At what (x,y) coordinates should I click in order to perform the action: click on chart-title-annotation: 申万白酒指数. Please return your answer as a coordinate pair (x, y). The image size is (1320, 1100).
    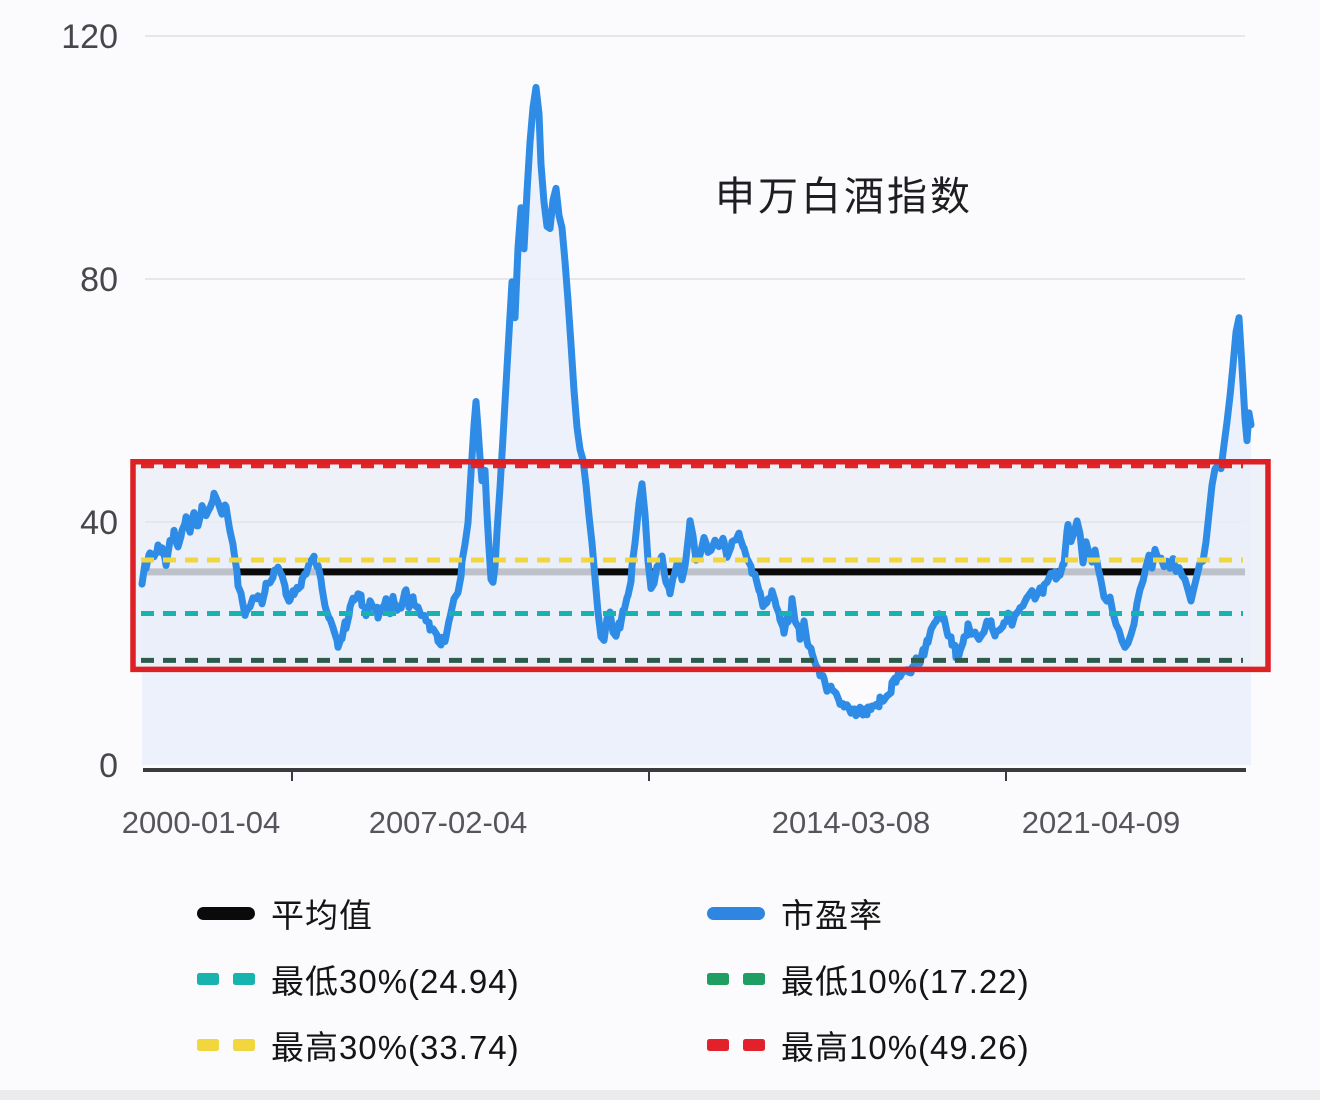
    Looking at the image, I should click on (844, 197).